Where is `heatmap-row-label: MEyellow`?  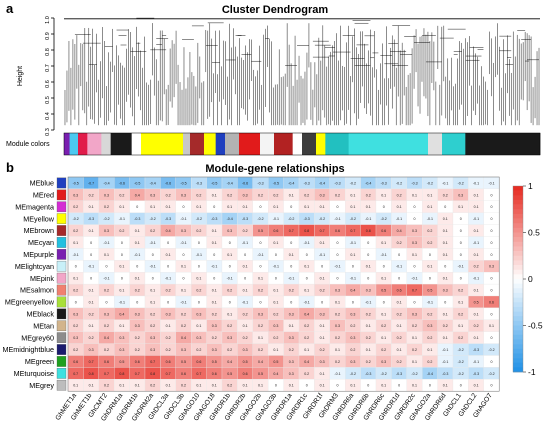
heatmap-row-label: MEyellow is located at coordinates (39, 218).